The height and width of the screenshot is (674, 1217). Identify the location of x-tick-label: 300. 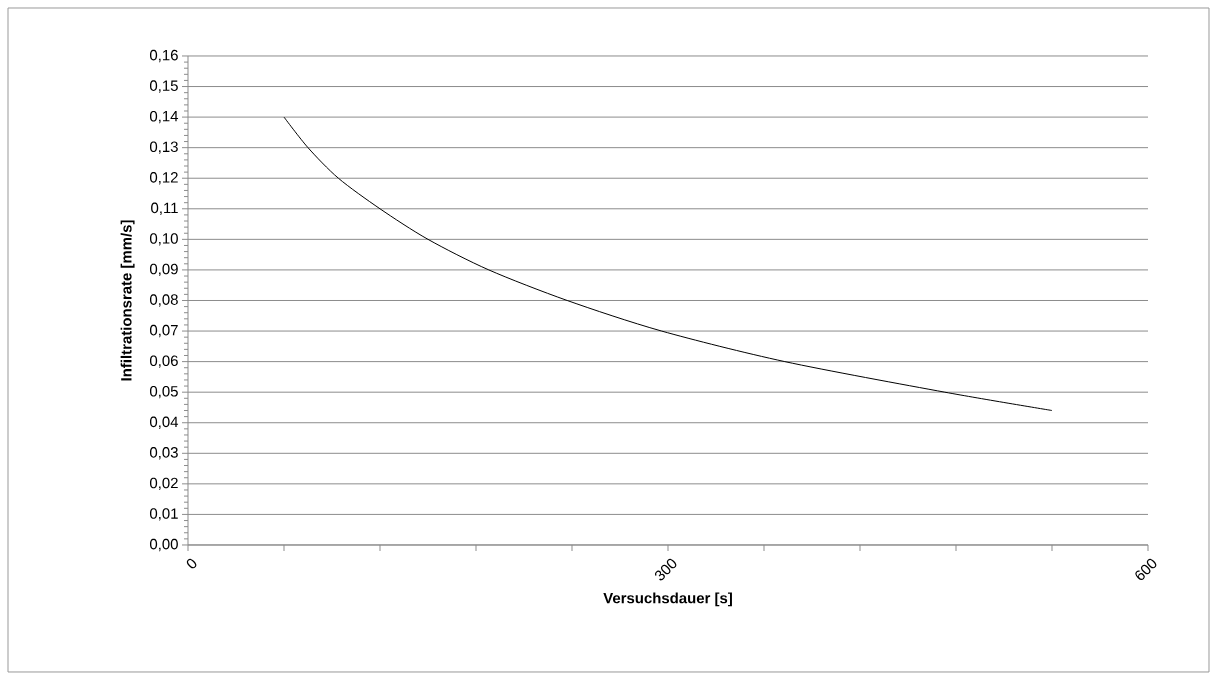
(665, 569).